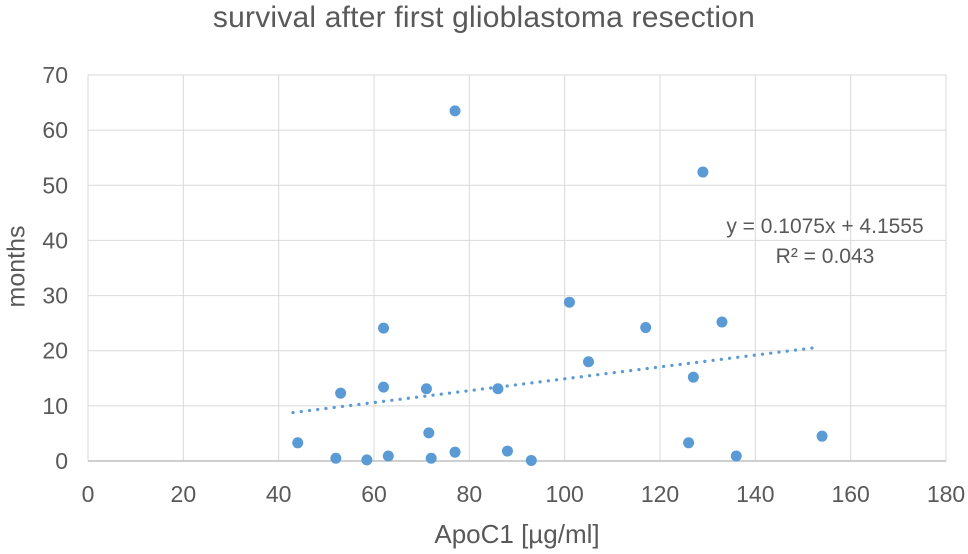 This screenshot has height=554, width=968. What do you see at coordinates (824, 242) in the screenshot?
I see `trendline-annotation: y = 0.1075x + 4.1555 R² = 0.043` at bounding box center [824, 242].